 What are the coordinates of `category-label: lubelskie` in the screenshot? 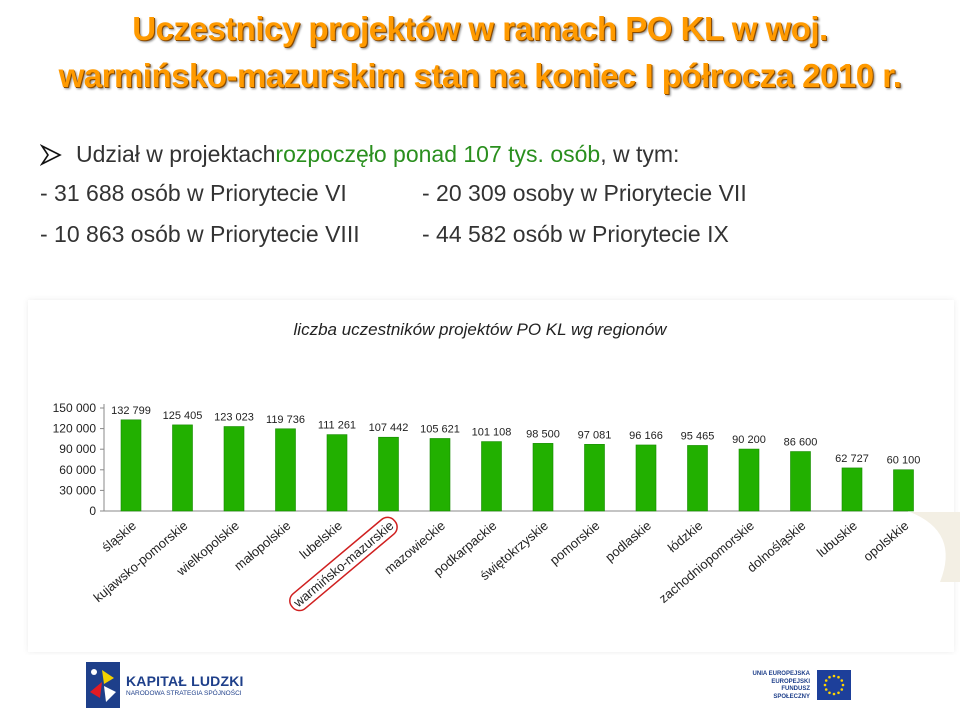 It's located at (321, 540).